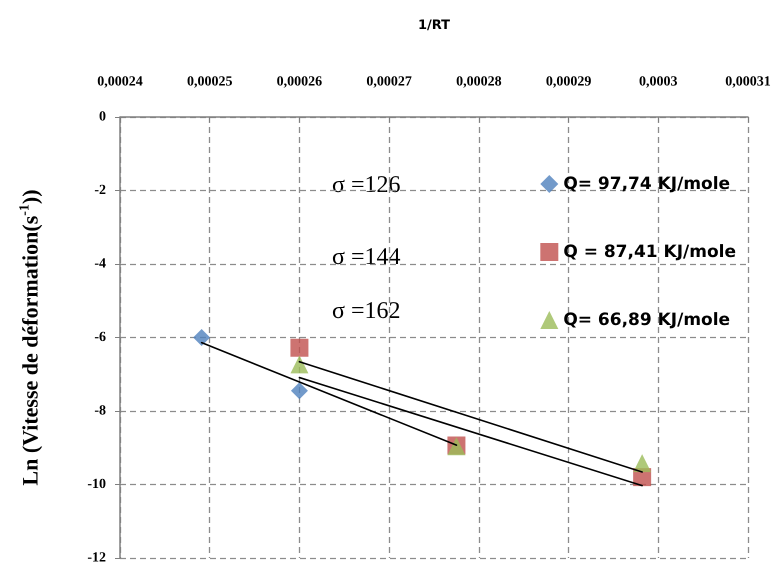  What do you see at coordinates (299, 82) in the screenshot?
I see `x-tick-label: 0,00026` at bounding box center [299, 82].